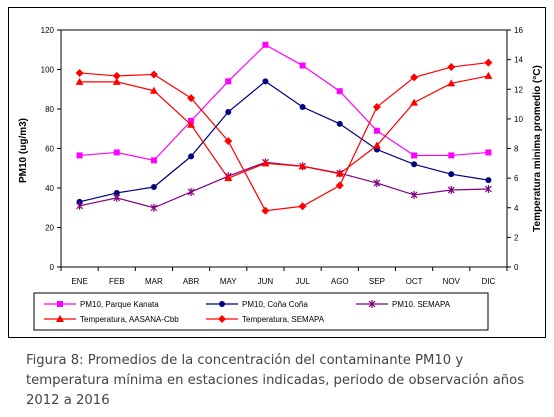 This screenshot has width=554, height=417. What do you see at coordinates (537, 148) in the screenshot?
I see `y-right-axis-title: Temperatura minima promedio (°C)` at bounding box center [537, 148].